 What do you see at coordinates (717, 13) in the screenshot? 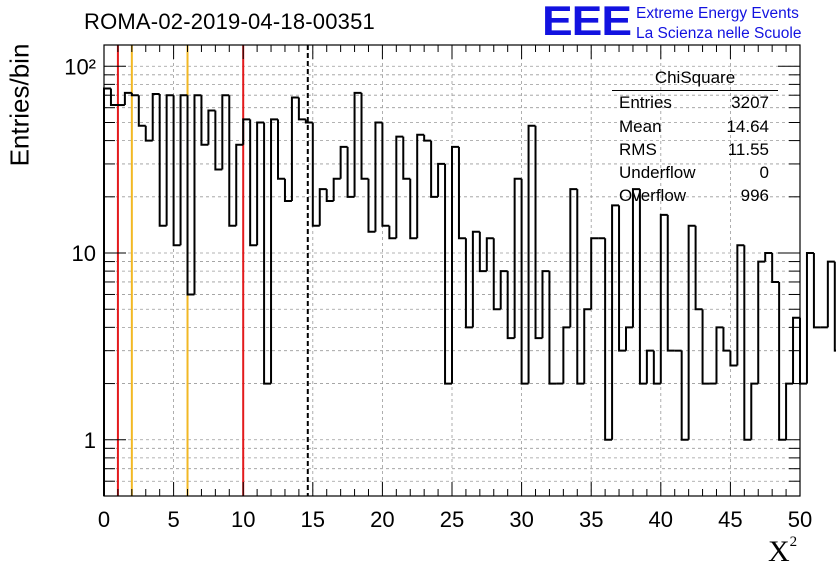
I see `brand-line-1: Extreme Energy Events` at bounding box center [717, 13].